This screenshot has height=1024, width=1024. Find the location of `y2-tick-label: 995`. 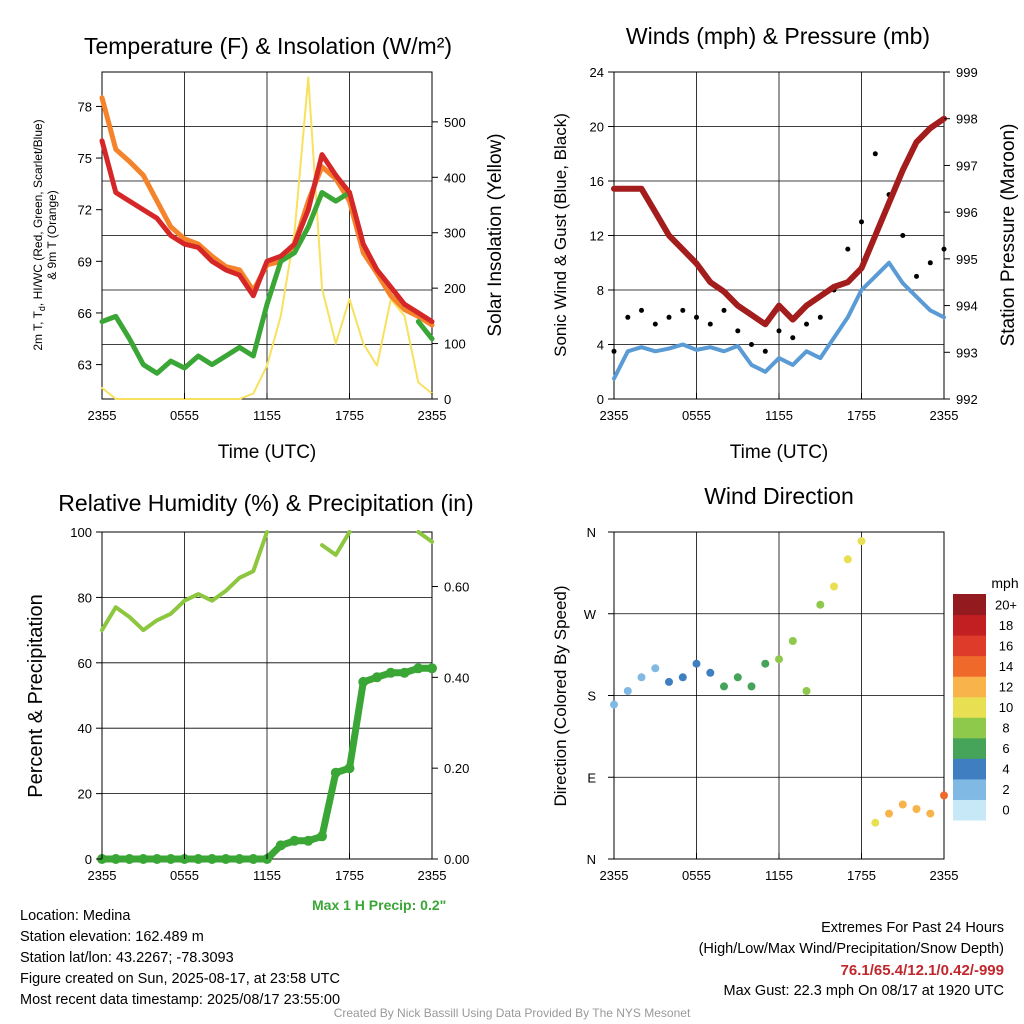

y2-tick-label: 995 is located at coordinates (967, 259).